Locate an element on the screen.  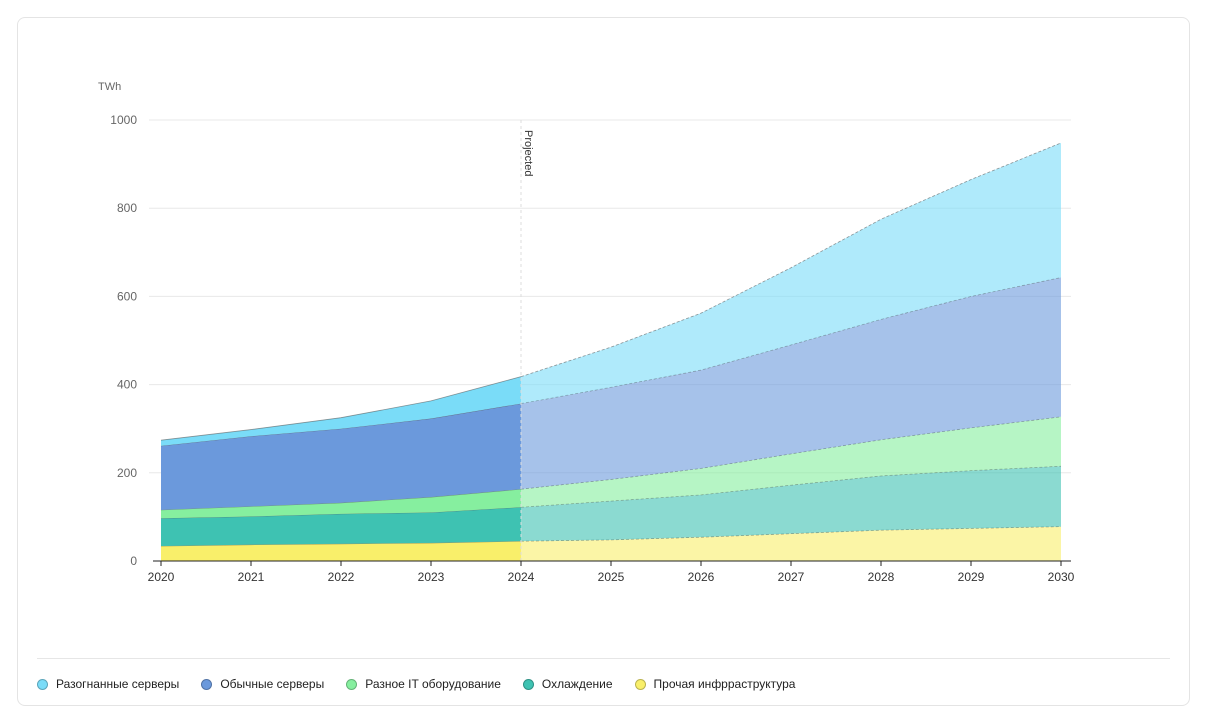
legend-label: Прочая инфрраструктура is located at coordinates (724, 684).